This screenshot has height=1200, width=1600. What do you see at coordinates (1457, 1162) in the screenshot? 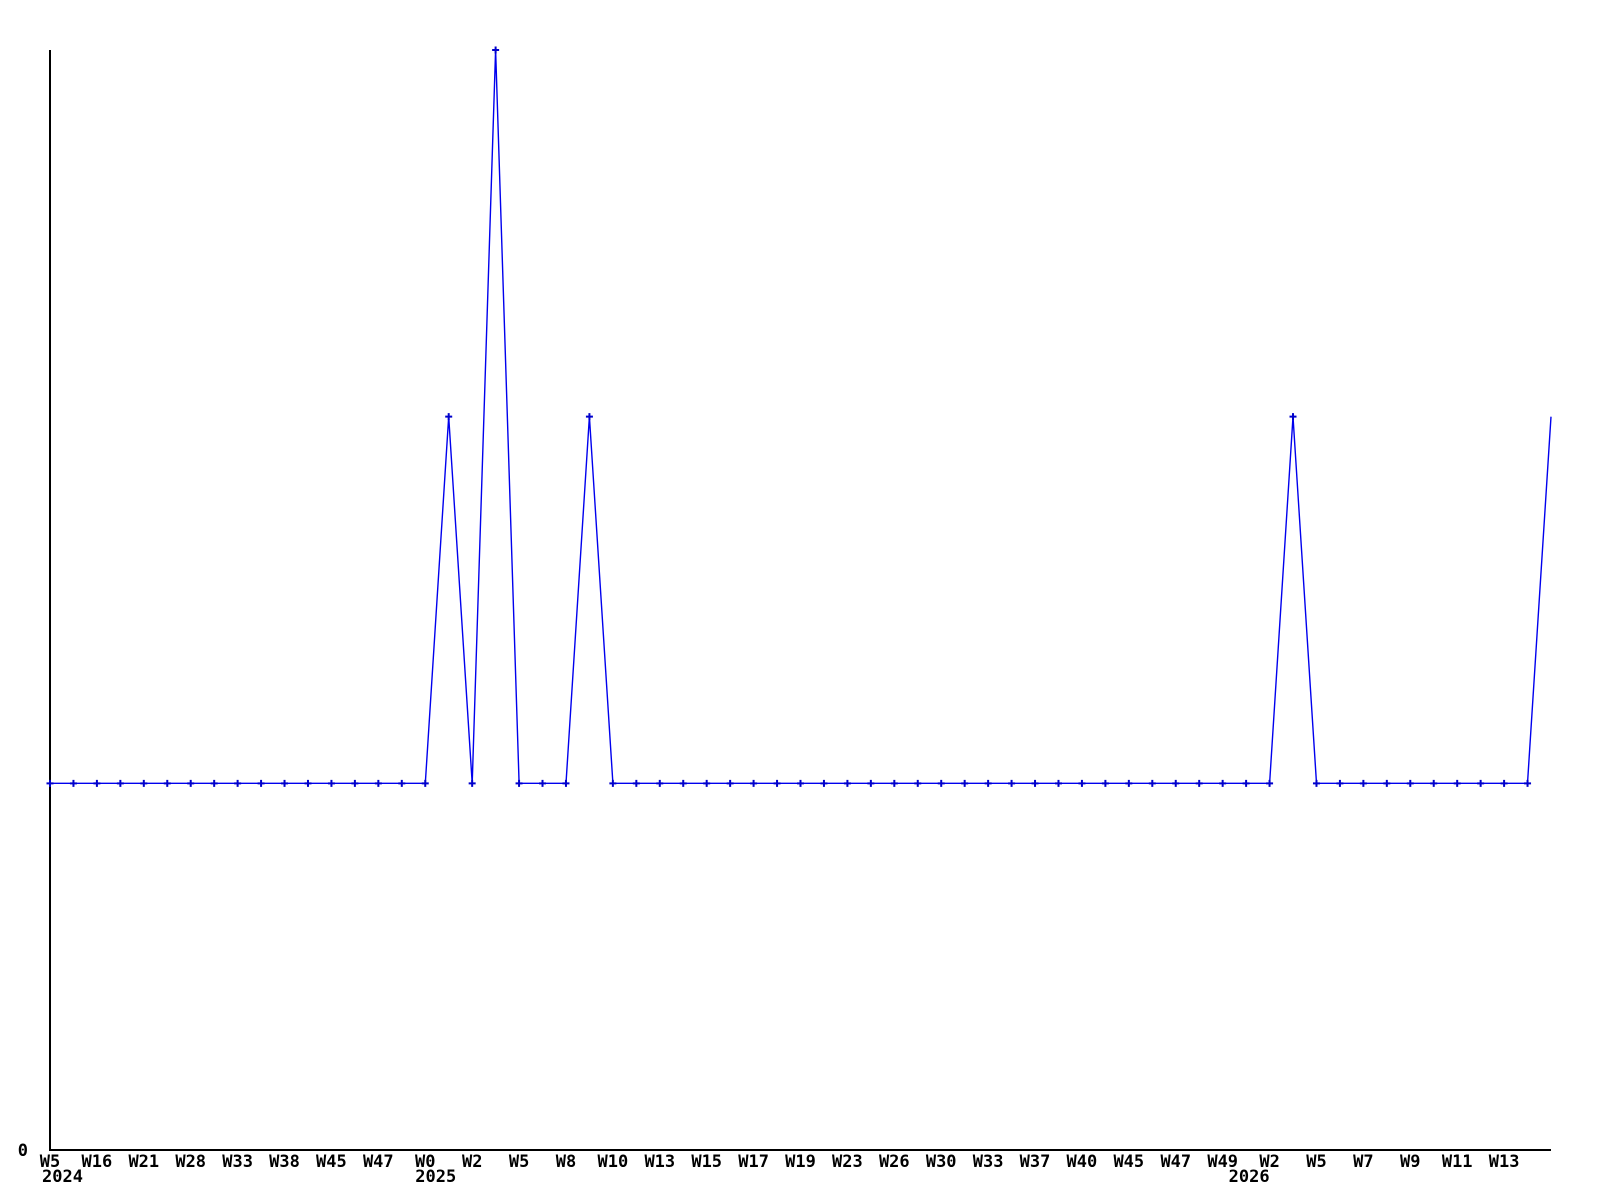
I see `x-tick-label: W11` at bounding box center [1457, 1162].